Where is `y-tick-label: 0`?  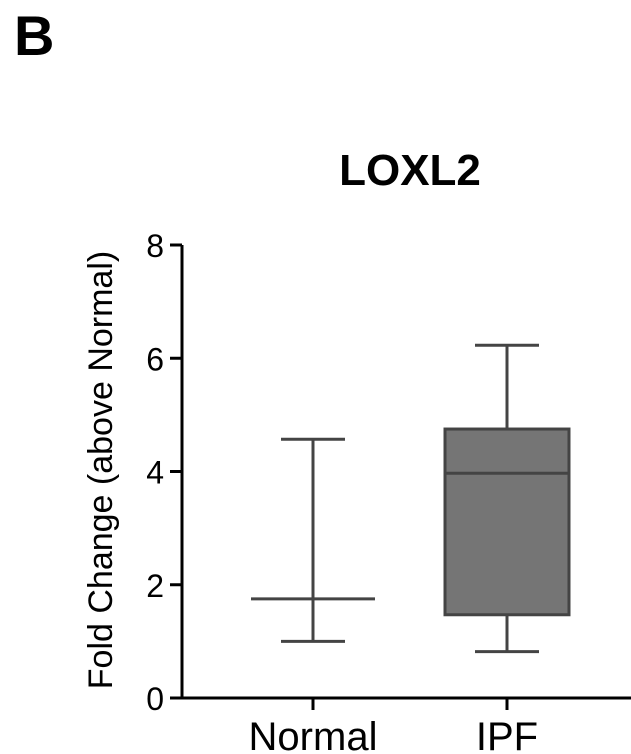
y-tick-label: 0 is located at coordinates (155, 699).